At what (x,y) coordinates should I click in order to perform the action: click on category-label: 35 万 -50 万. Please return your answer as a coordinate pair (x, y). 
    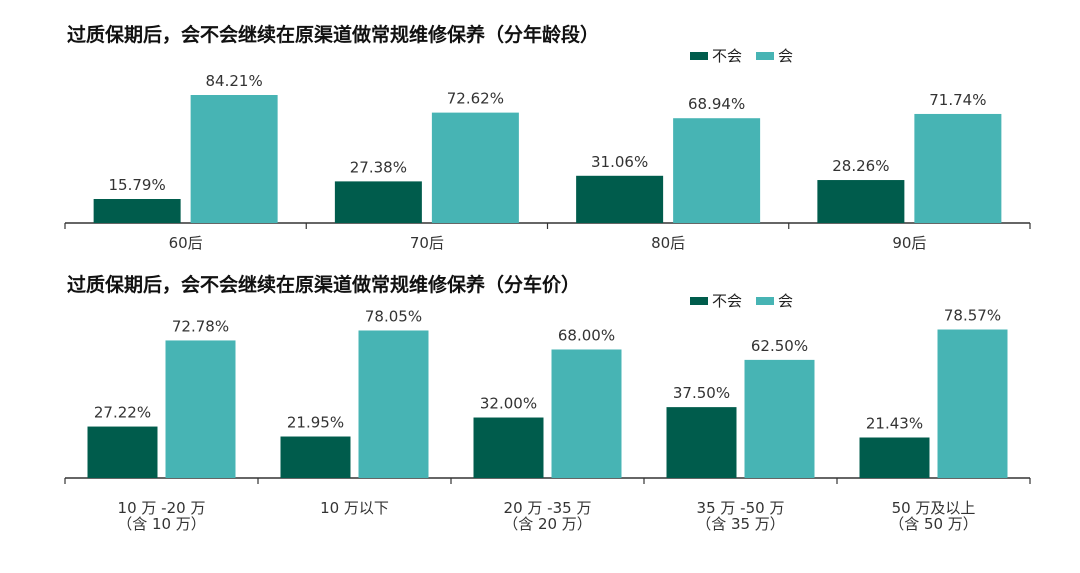
    Looking at the image, I should click on (741, 508).